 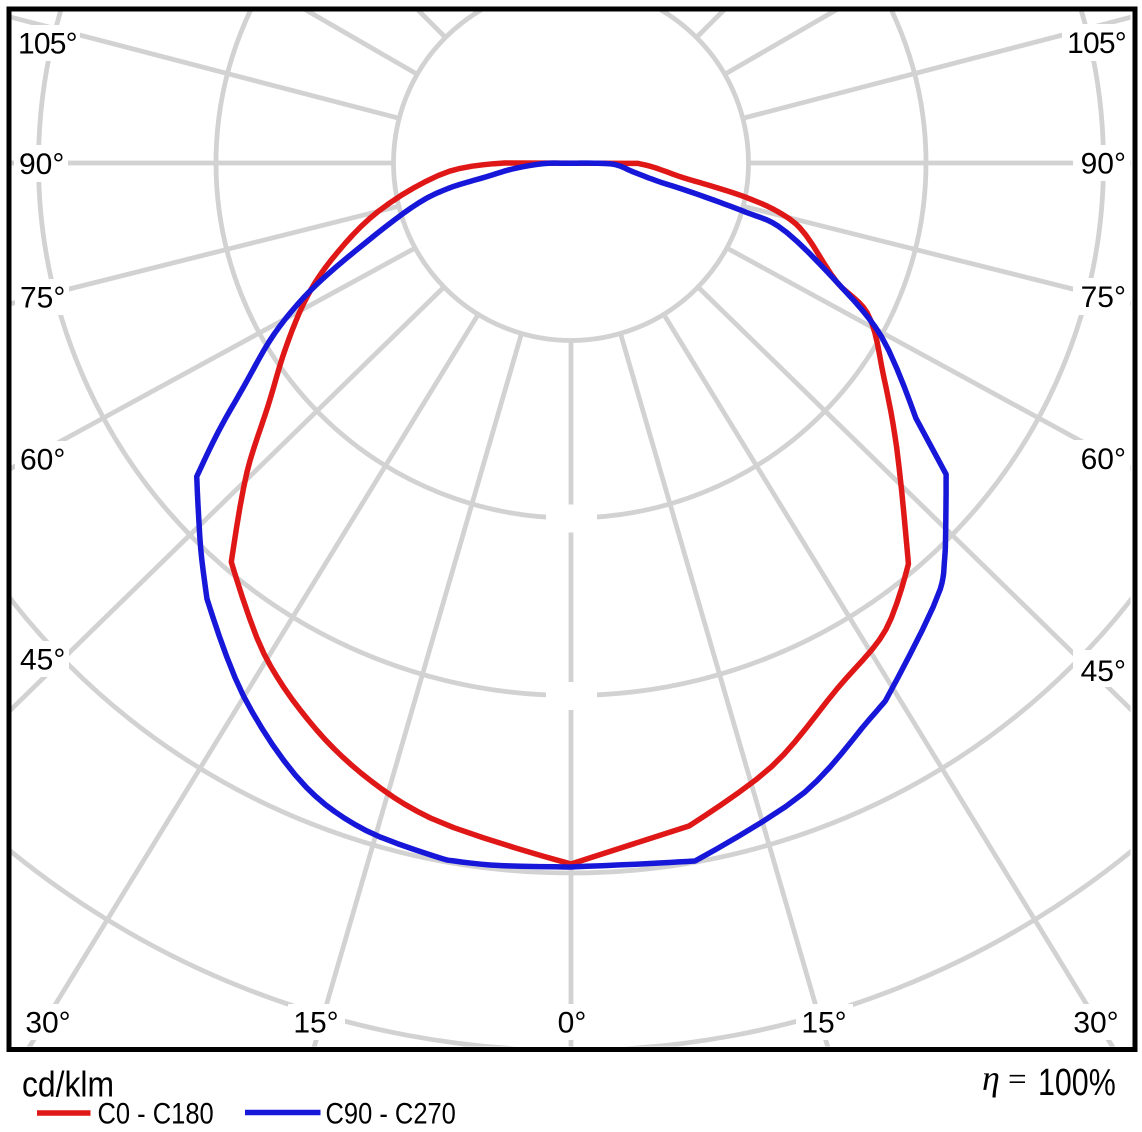 I want to click on svg-text: C90 - C270, so click(x=391, y=1113).